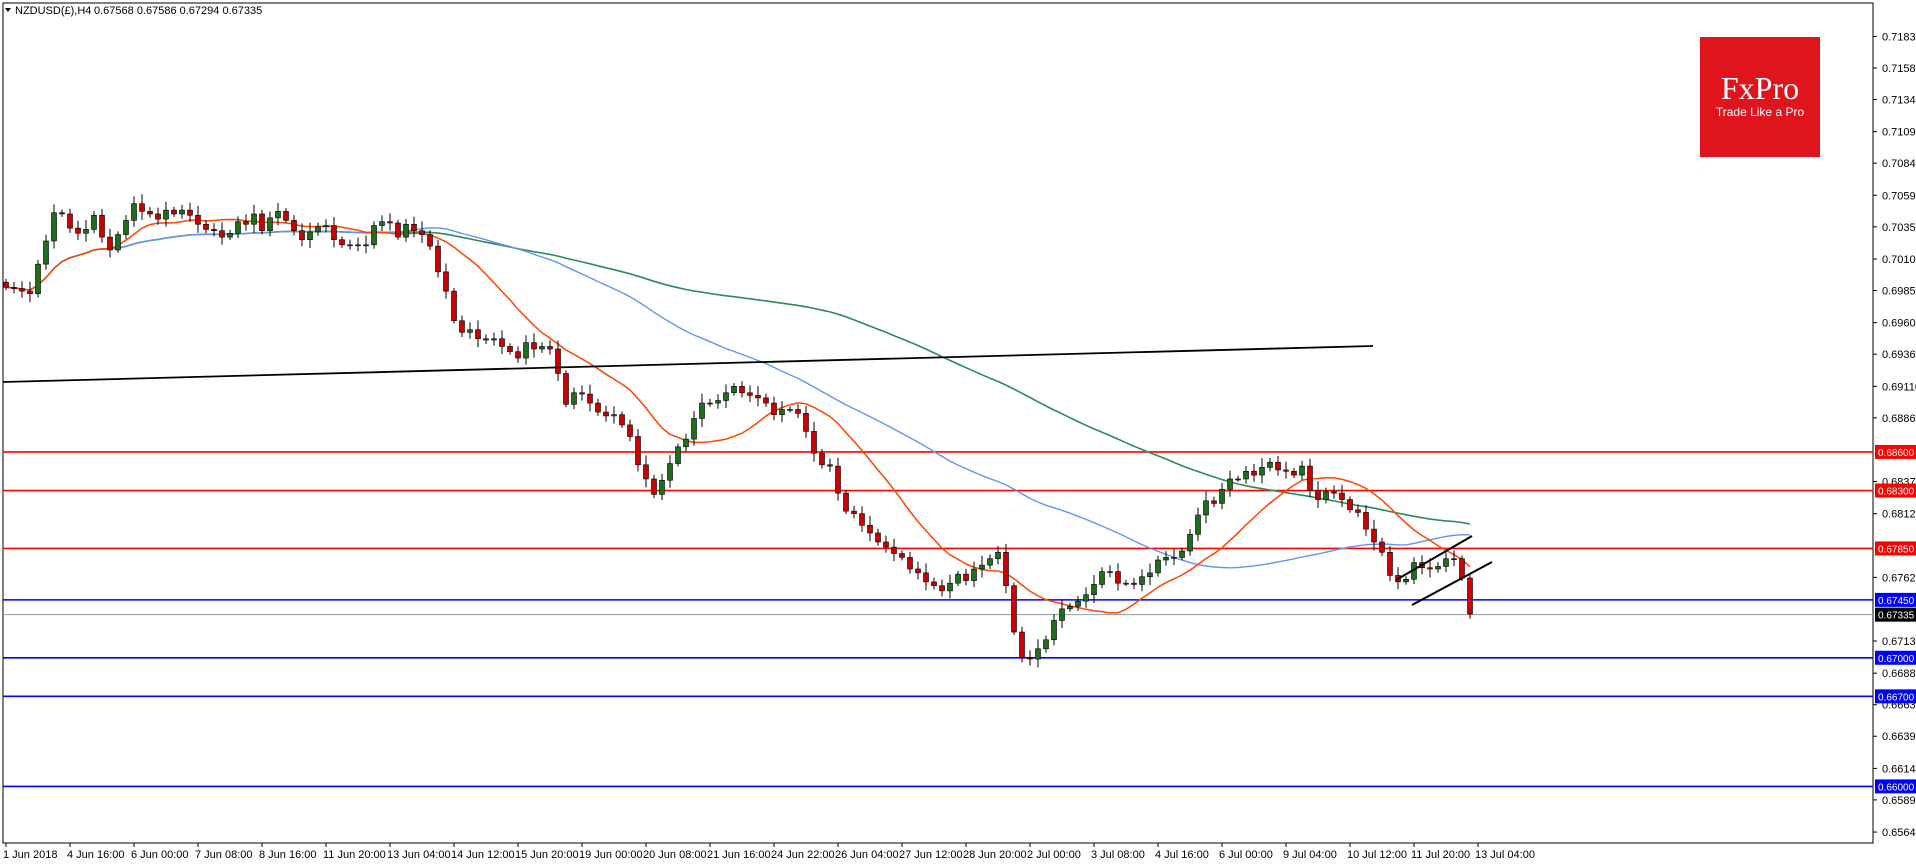 This screenshot has width=1916, height=864. I want to click on x-tick-label: 28 Jun 20:00, so click(995, 855).